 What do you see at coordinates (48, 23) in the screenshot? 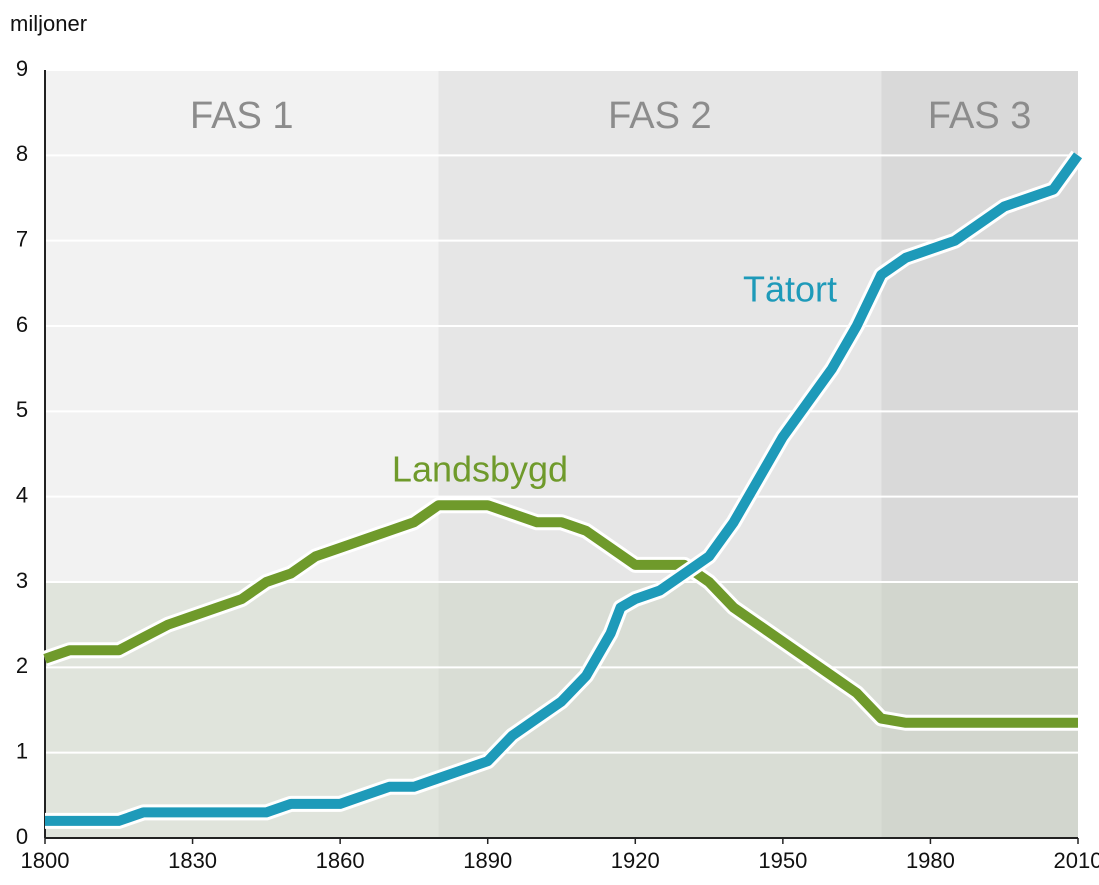
I see `y-axis-label: miljoner` at bounding box center [48, 23].